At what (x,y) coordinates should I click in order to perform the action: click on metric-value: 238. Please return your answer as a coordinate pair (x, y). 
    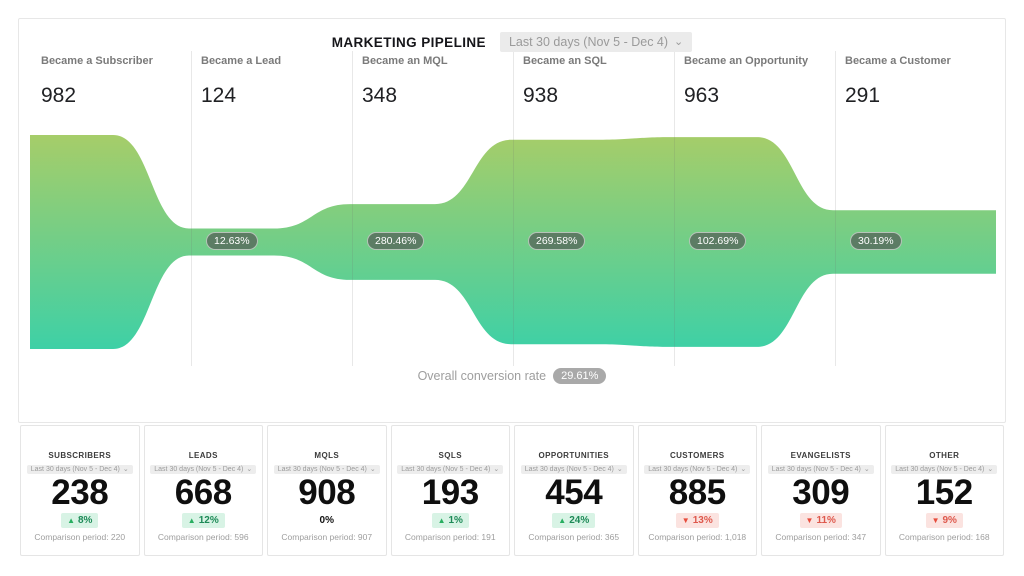
    Looking at the image, I should click on (80, 492).